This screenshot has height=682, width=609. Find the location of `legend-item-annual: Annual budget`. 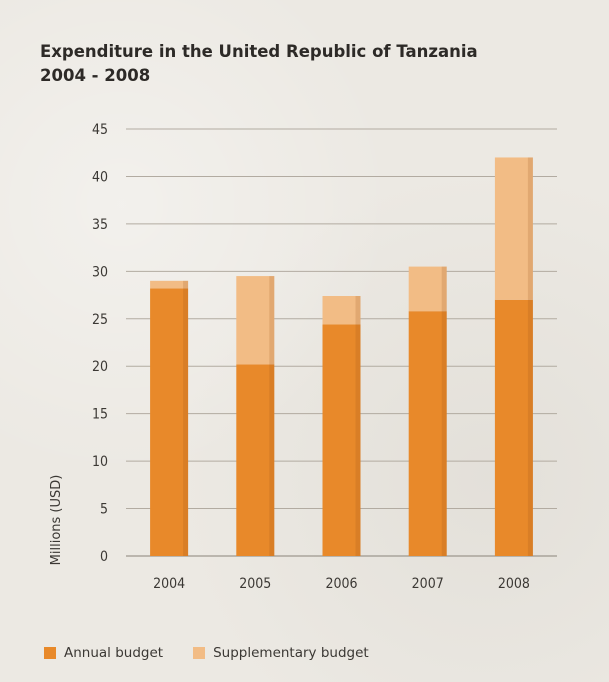

legend-item-annual: Annual budget is located at coordinates (103, 653).